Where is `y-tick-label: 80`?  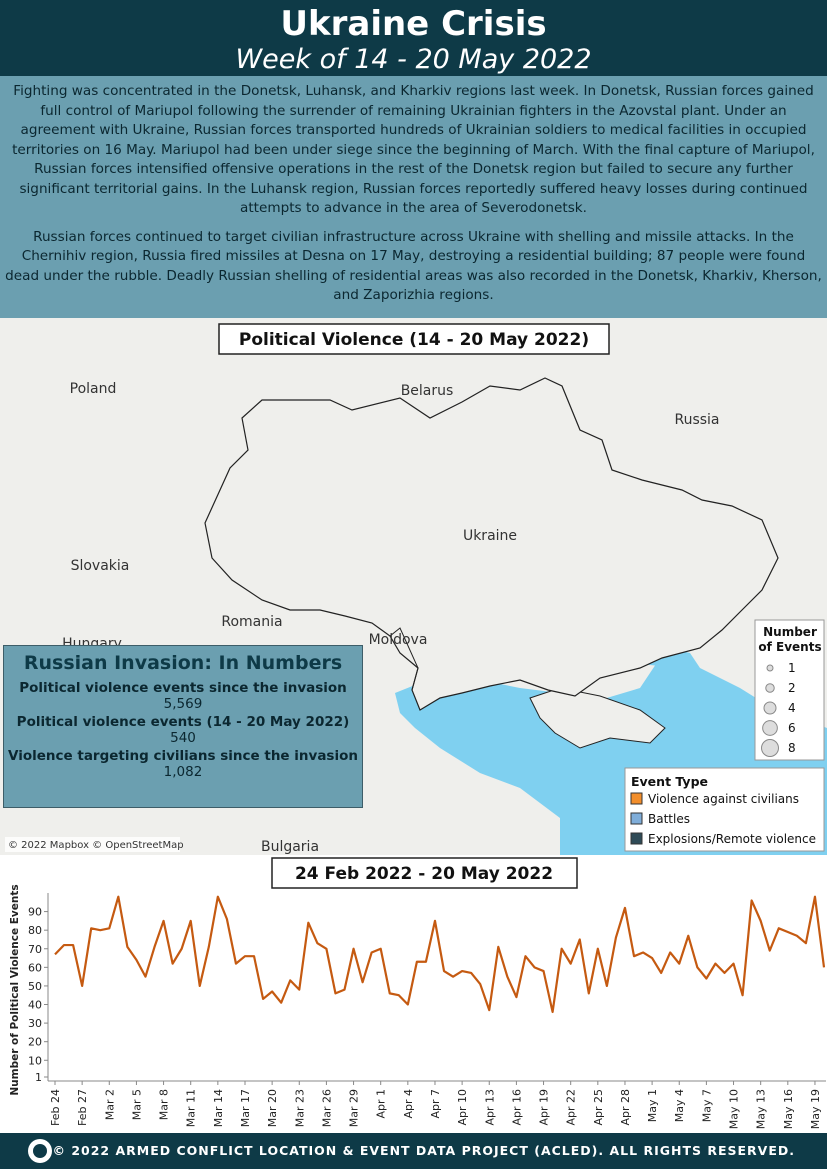 y-tick-label: 80 is located at coordinates (35, 930).